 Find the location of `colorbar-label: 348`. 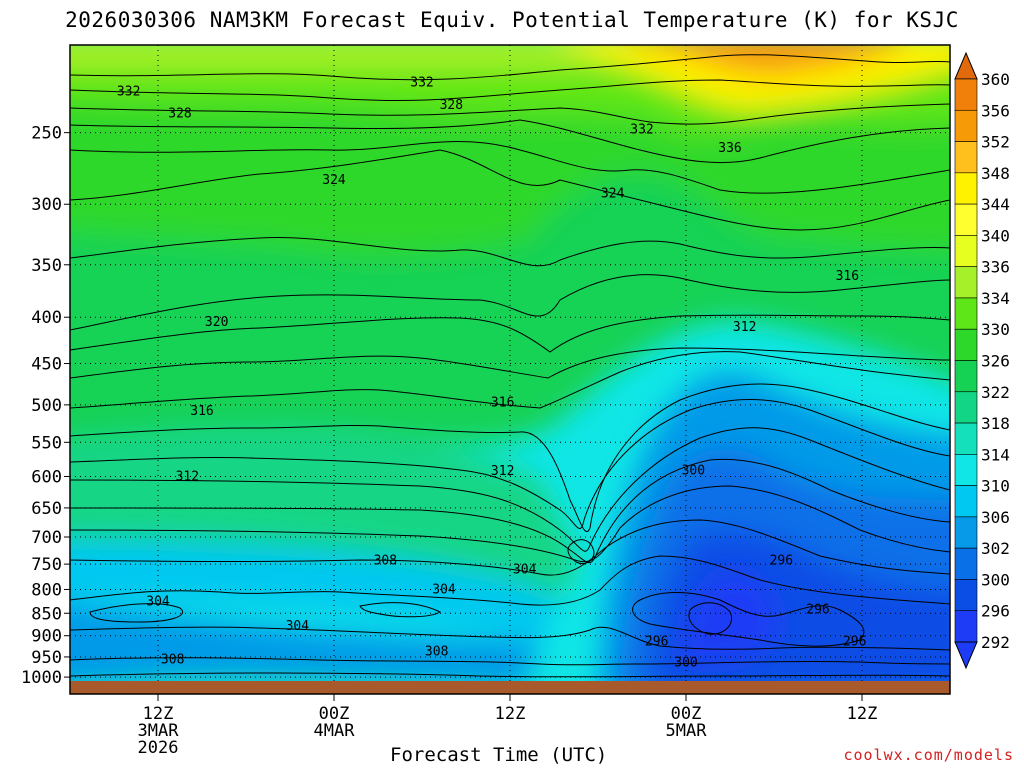

colorbar-label: 348 is located at coordinates (995, 173).